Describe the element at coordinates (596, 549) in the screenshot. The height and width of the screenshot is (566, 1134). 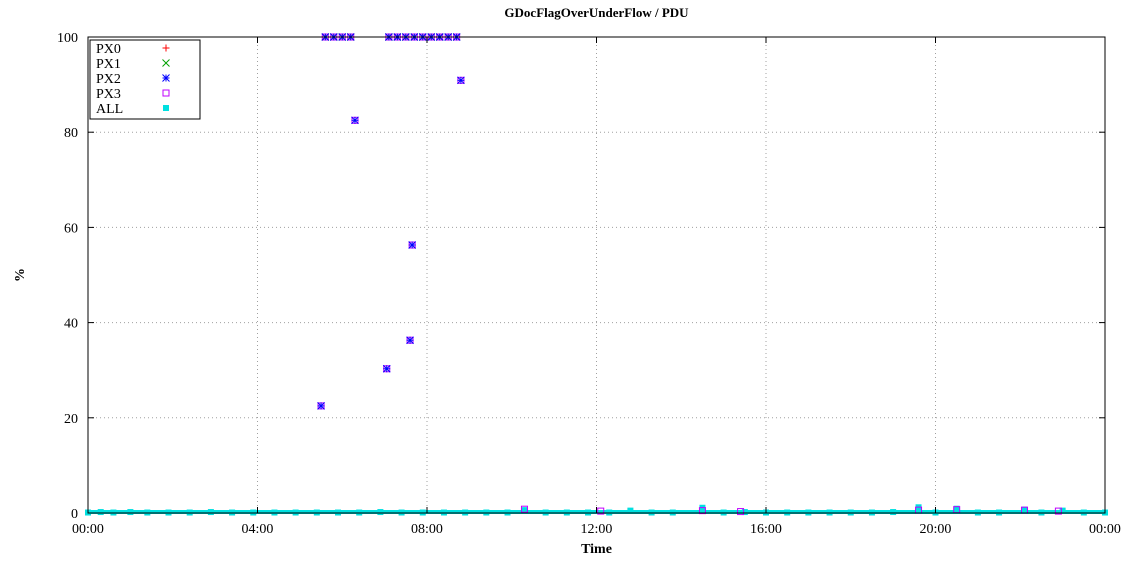
I see `x-axis-label: Time` at that location.